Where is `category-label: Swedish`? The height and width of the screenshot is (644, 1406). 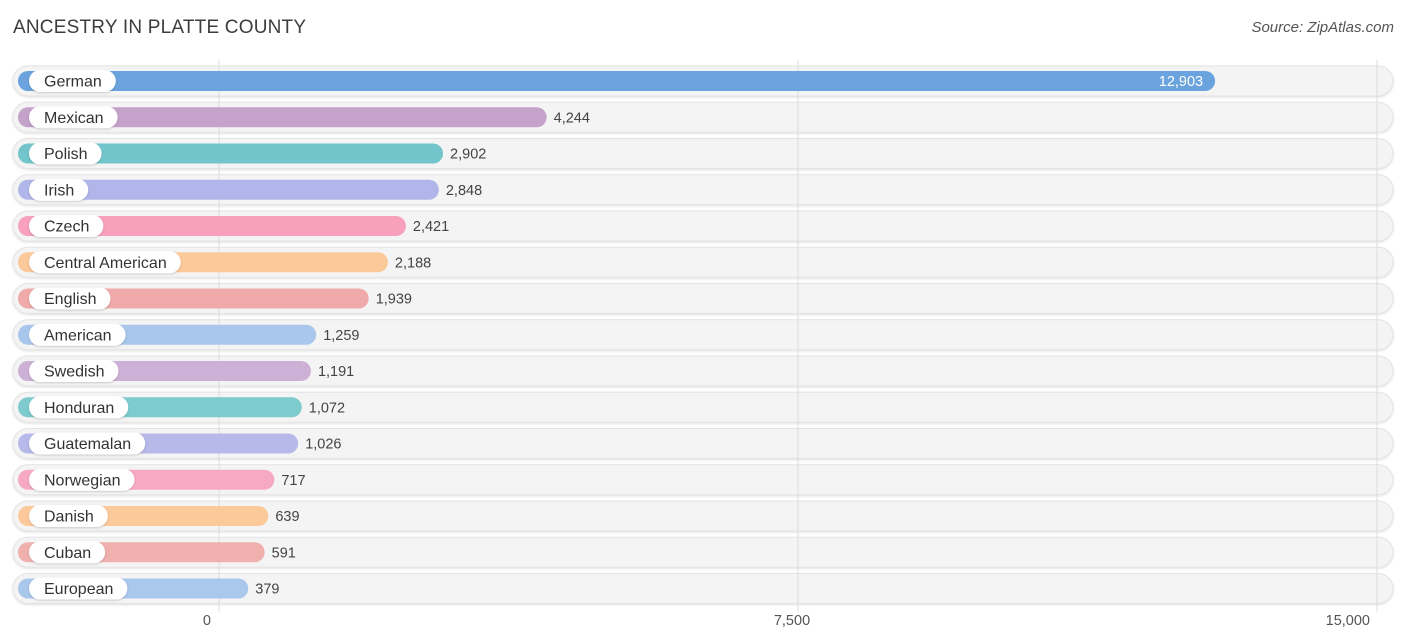 category-label: Swedish is located at coordinates (74, 372).